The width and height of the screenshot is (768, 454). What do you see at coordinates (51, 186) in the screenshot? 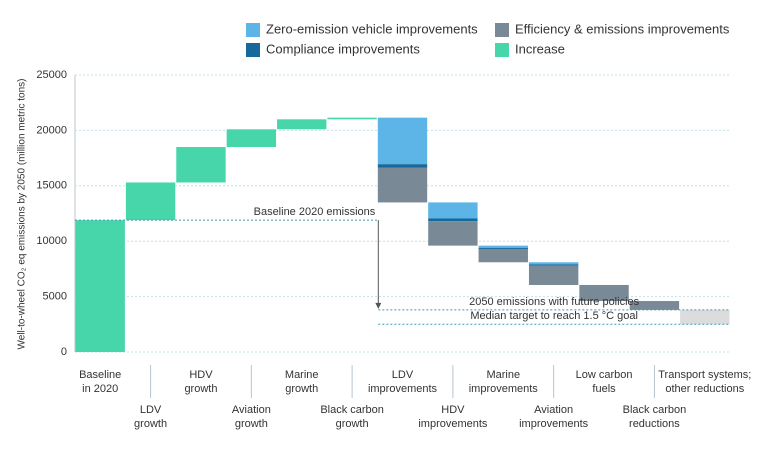
I see `y-tick-label: 15000` at bounding box center [51, 186].